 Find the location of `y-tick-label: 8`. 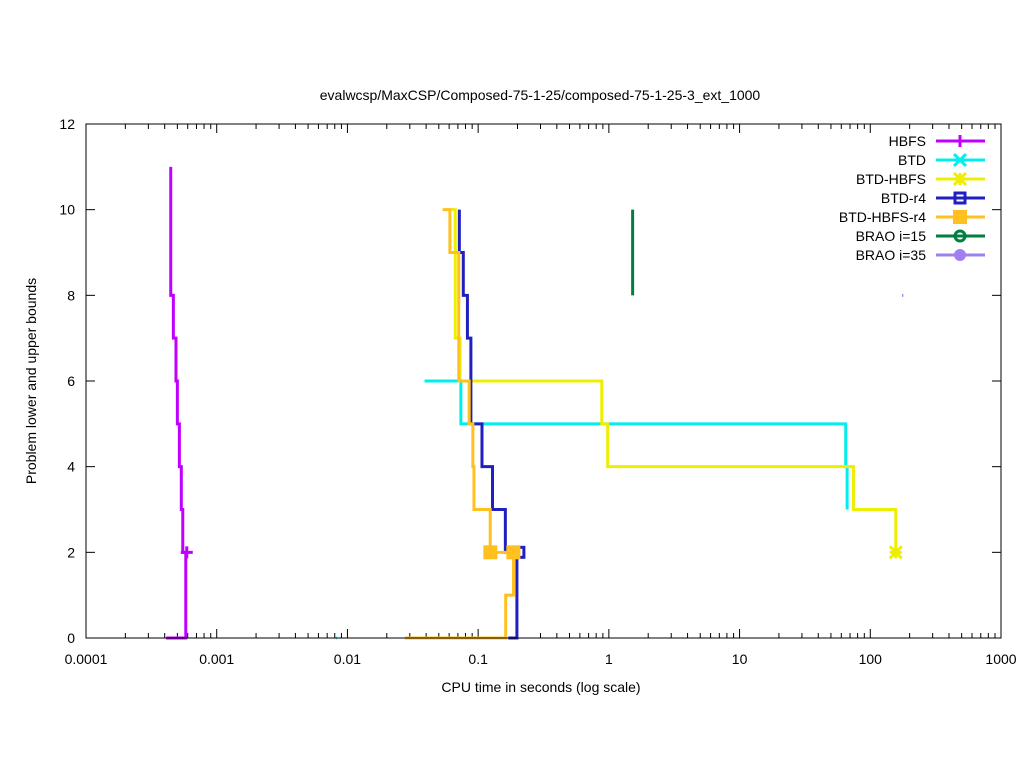

y-tick-label: 8 is located at coordinates (71, 295).